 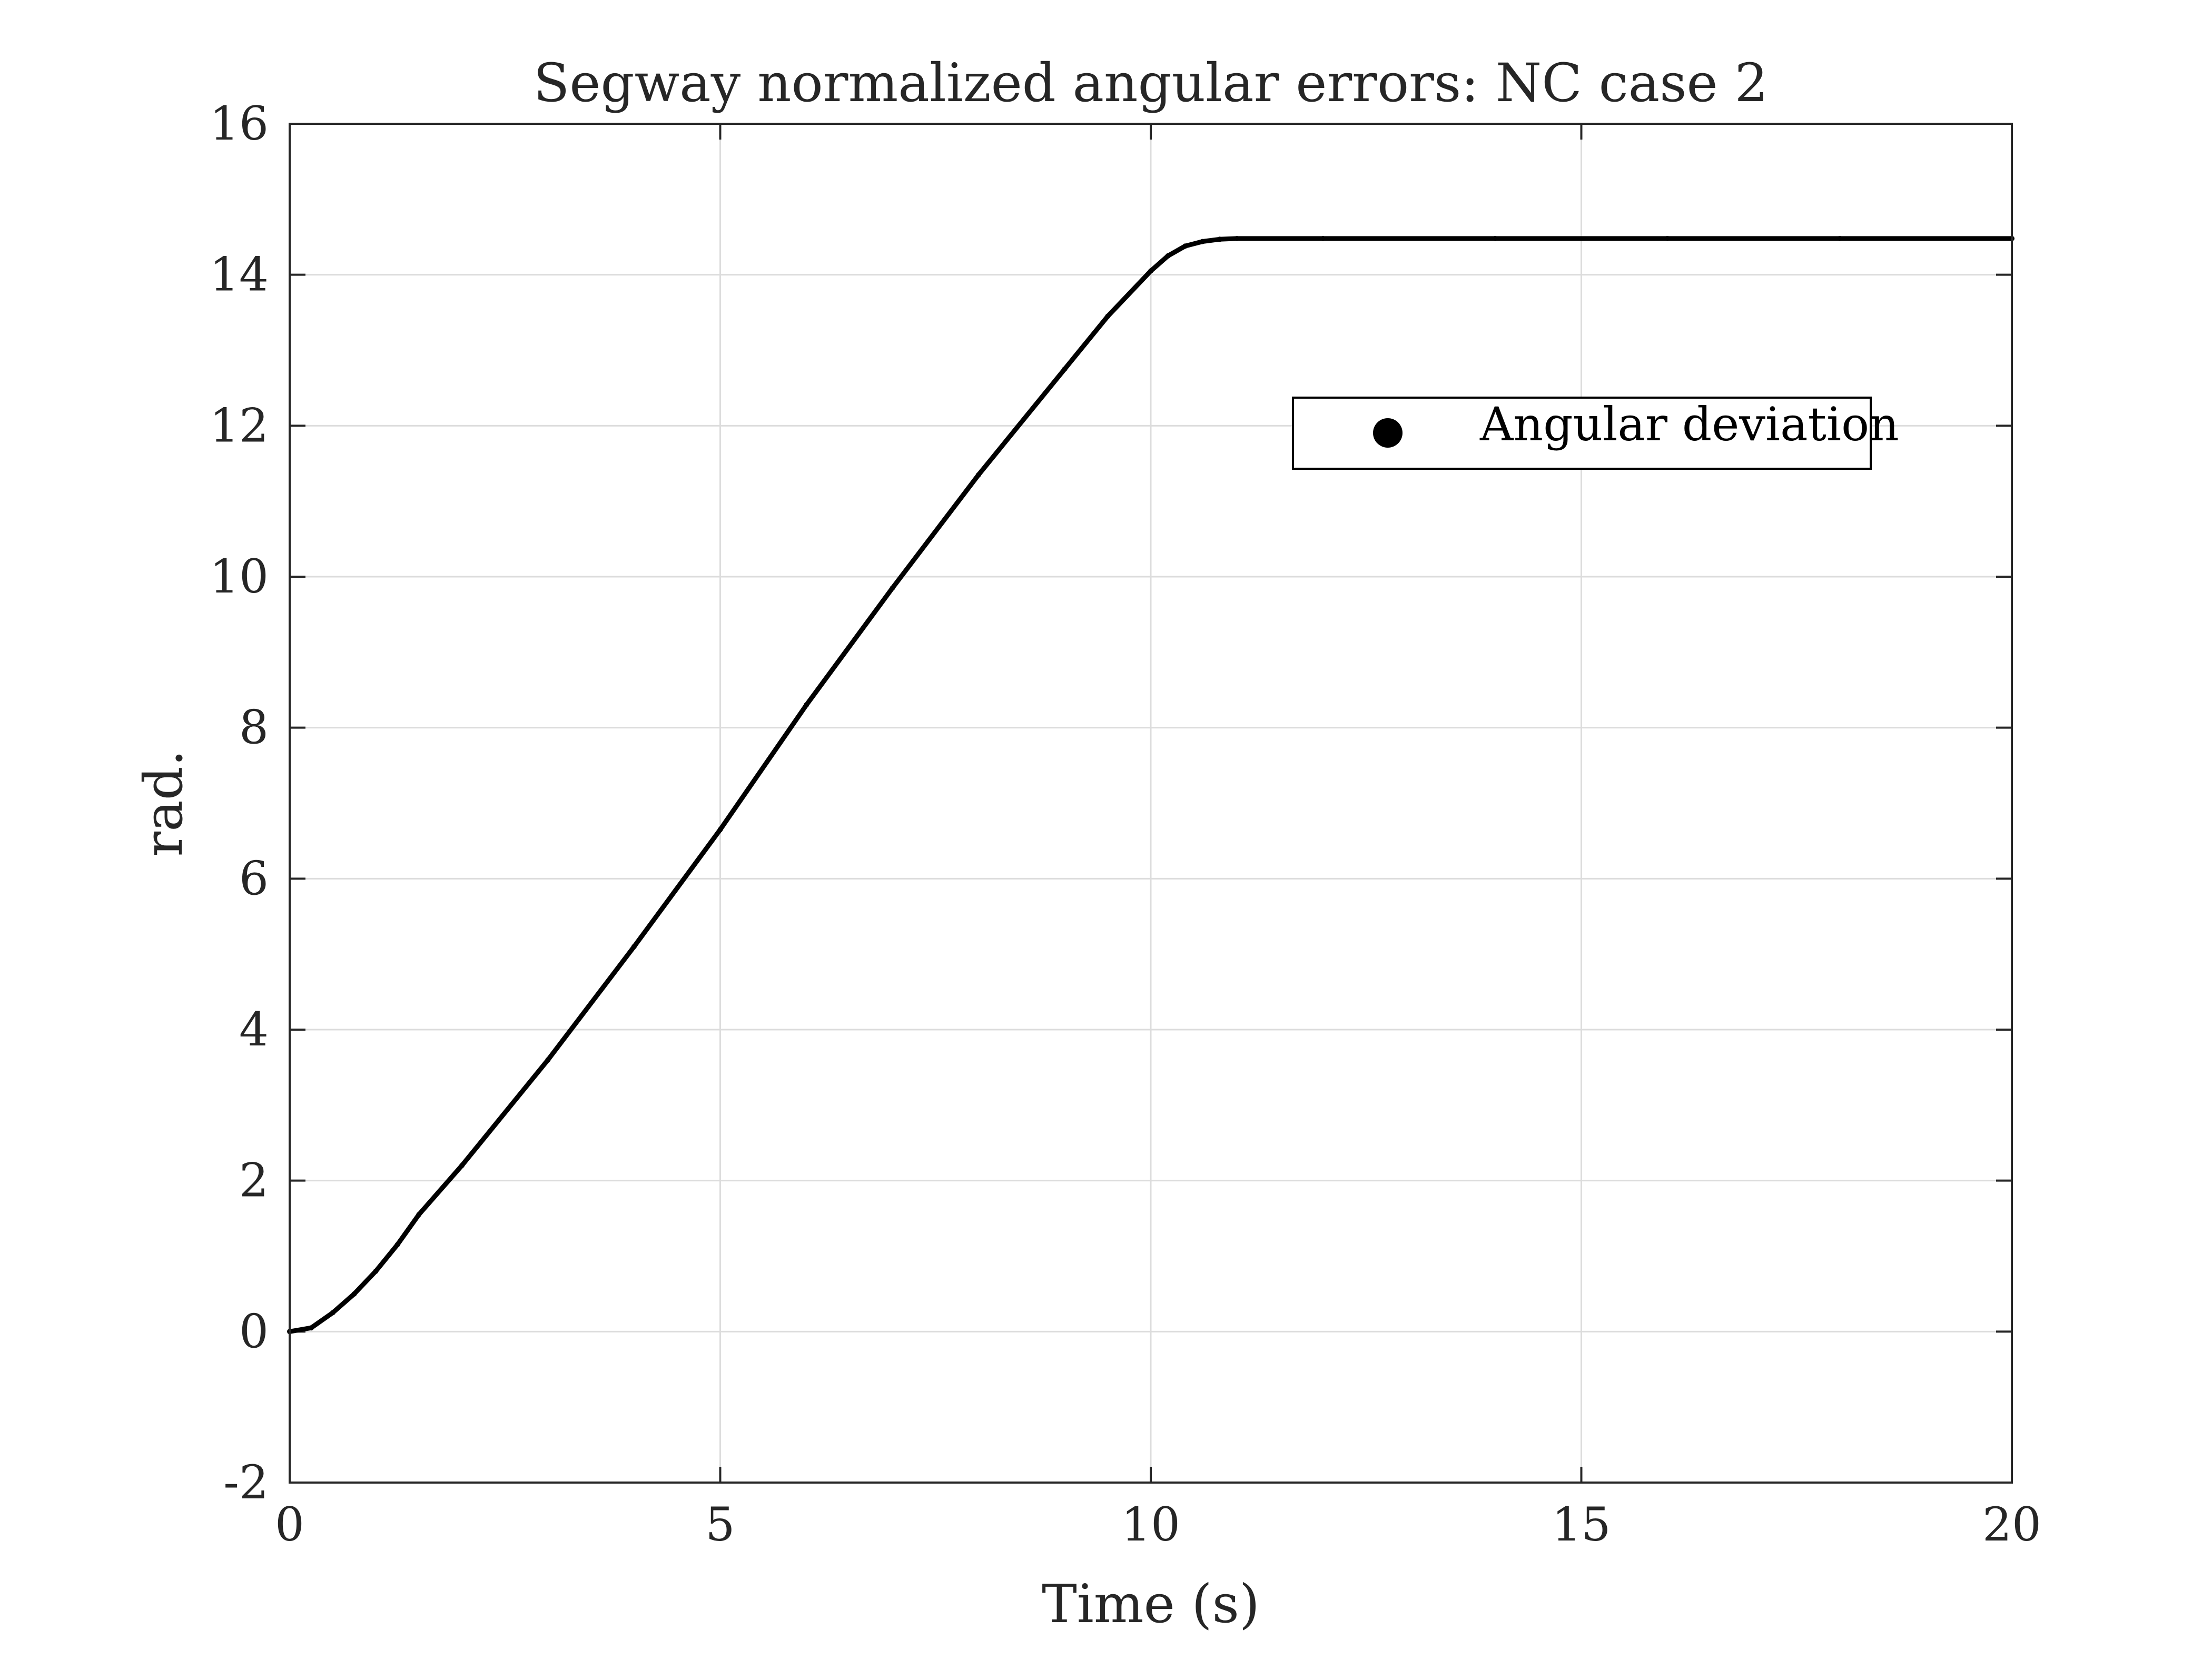 What do you see at coordinates (1689, 424) in the screenshot?
I see `legend-label: Angular deviation` at bounding box center [1689, 424].